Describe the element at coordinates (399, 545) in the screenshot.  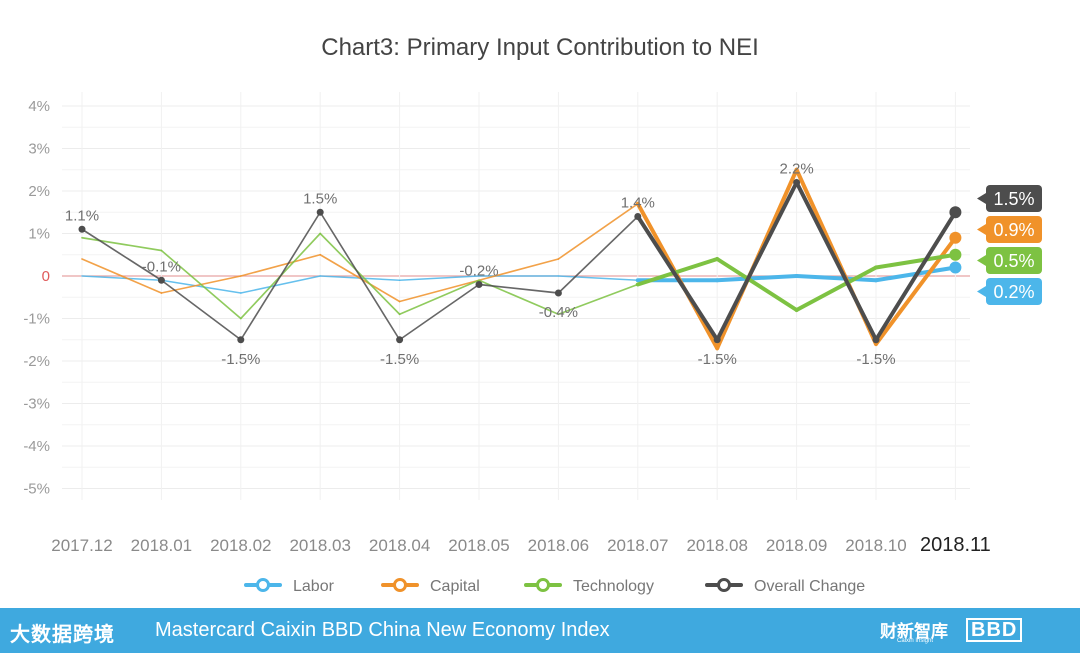
I see `x-tick-label: 2018.04` at that location.